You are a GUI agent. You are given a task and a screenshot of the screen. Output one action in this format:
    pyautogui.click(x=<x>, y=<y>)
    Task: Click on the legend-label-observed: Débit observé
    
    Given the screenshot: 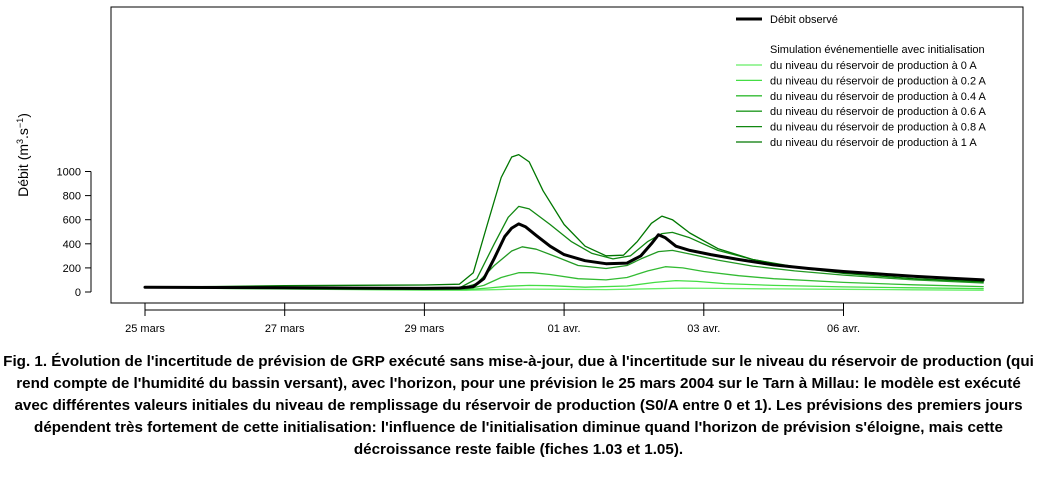 What is the action you would take?
    pyautogui.click(x=804, y=20)
    